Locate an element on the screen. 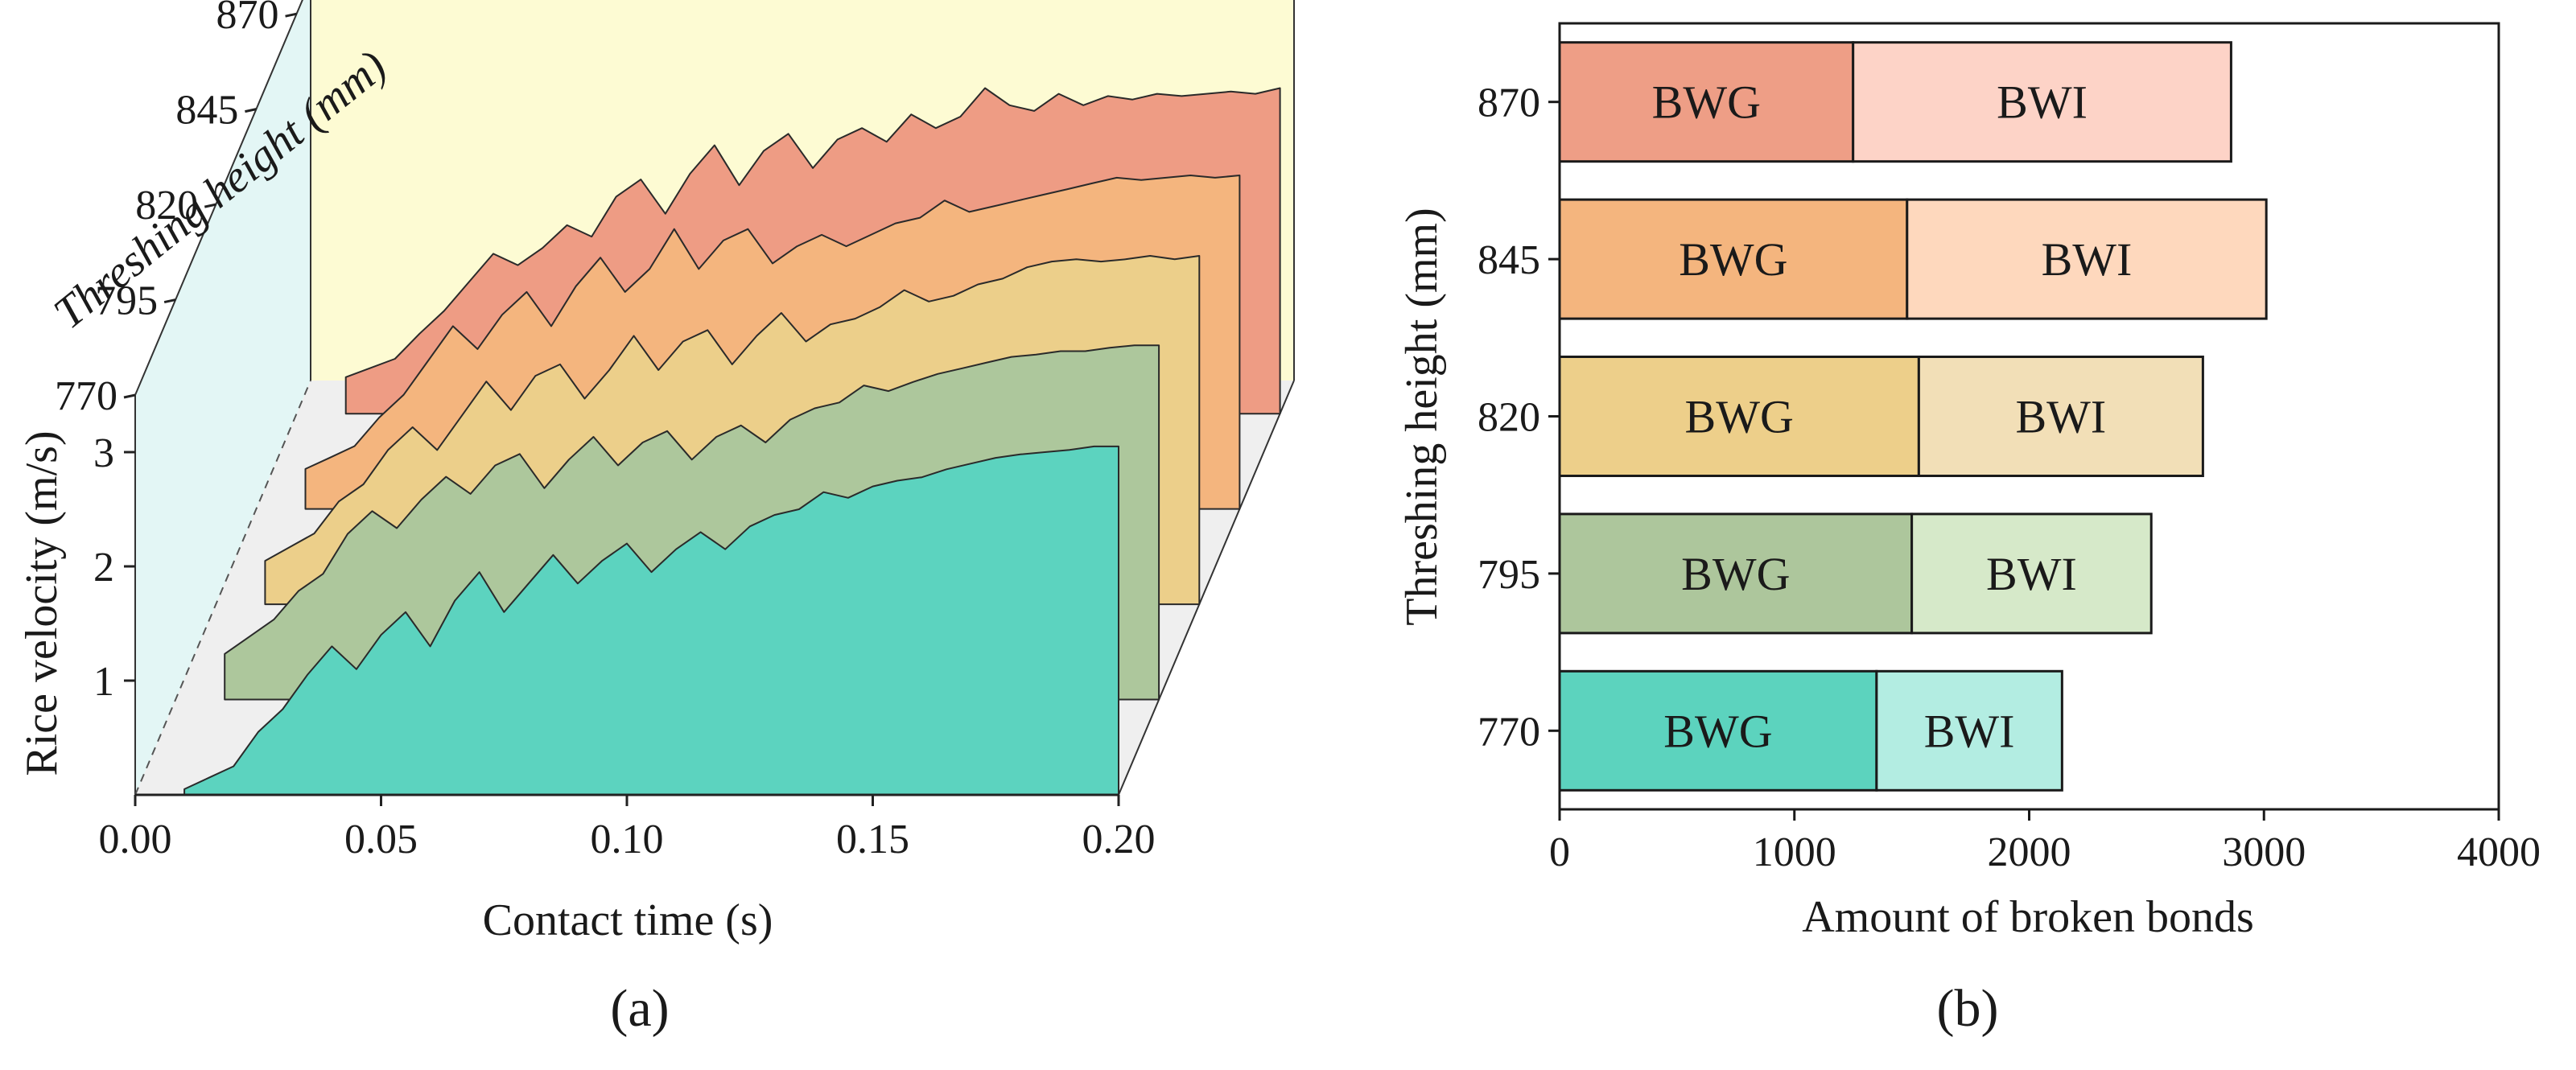  z-tick-label: 795 is located at coordinates (126, 301).